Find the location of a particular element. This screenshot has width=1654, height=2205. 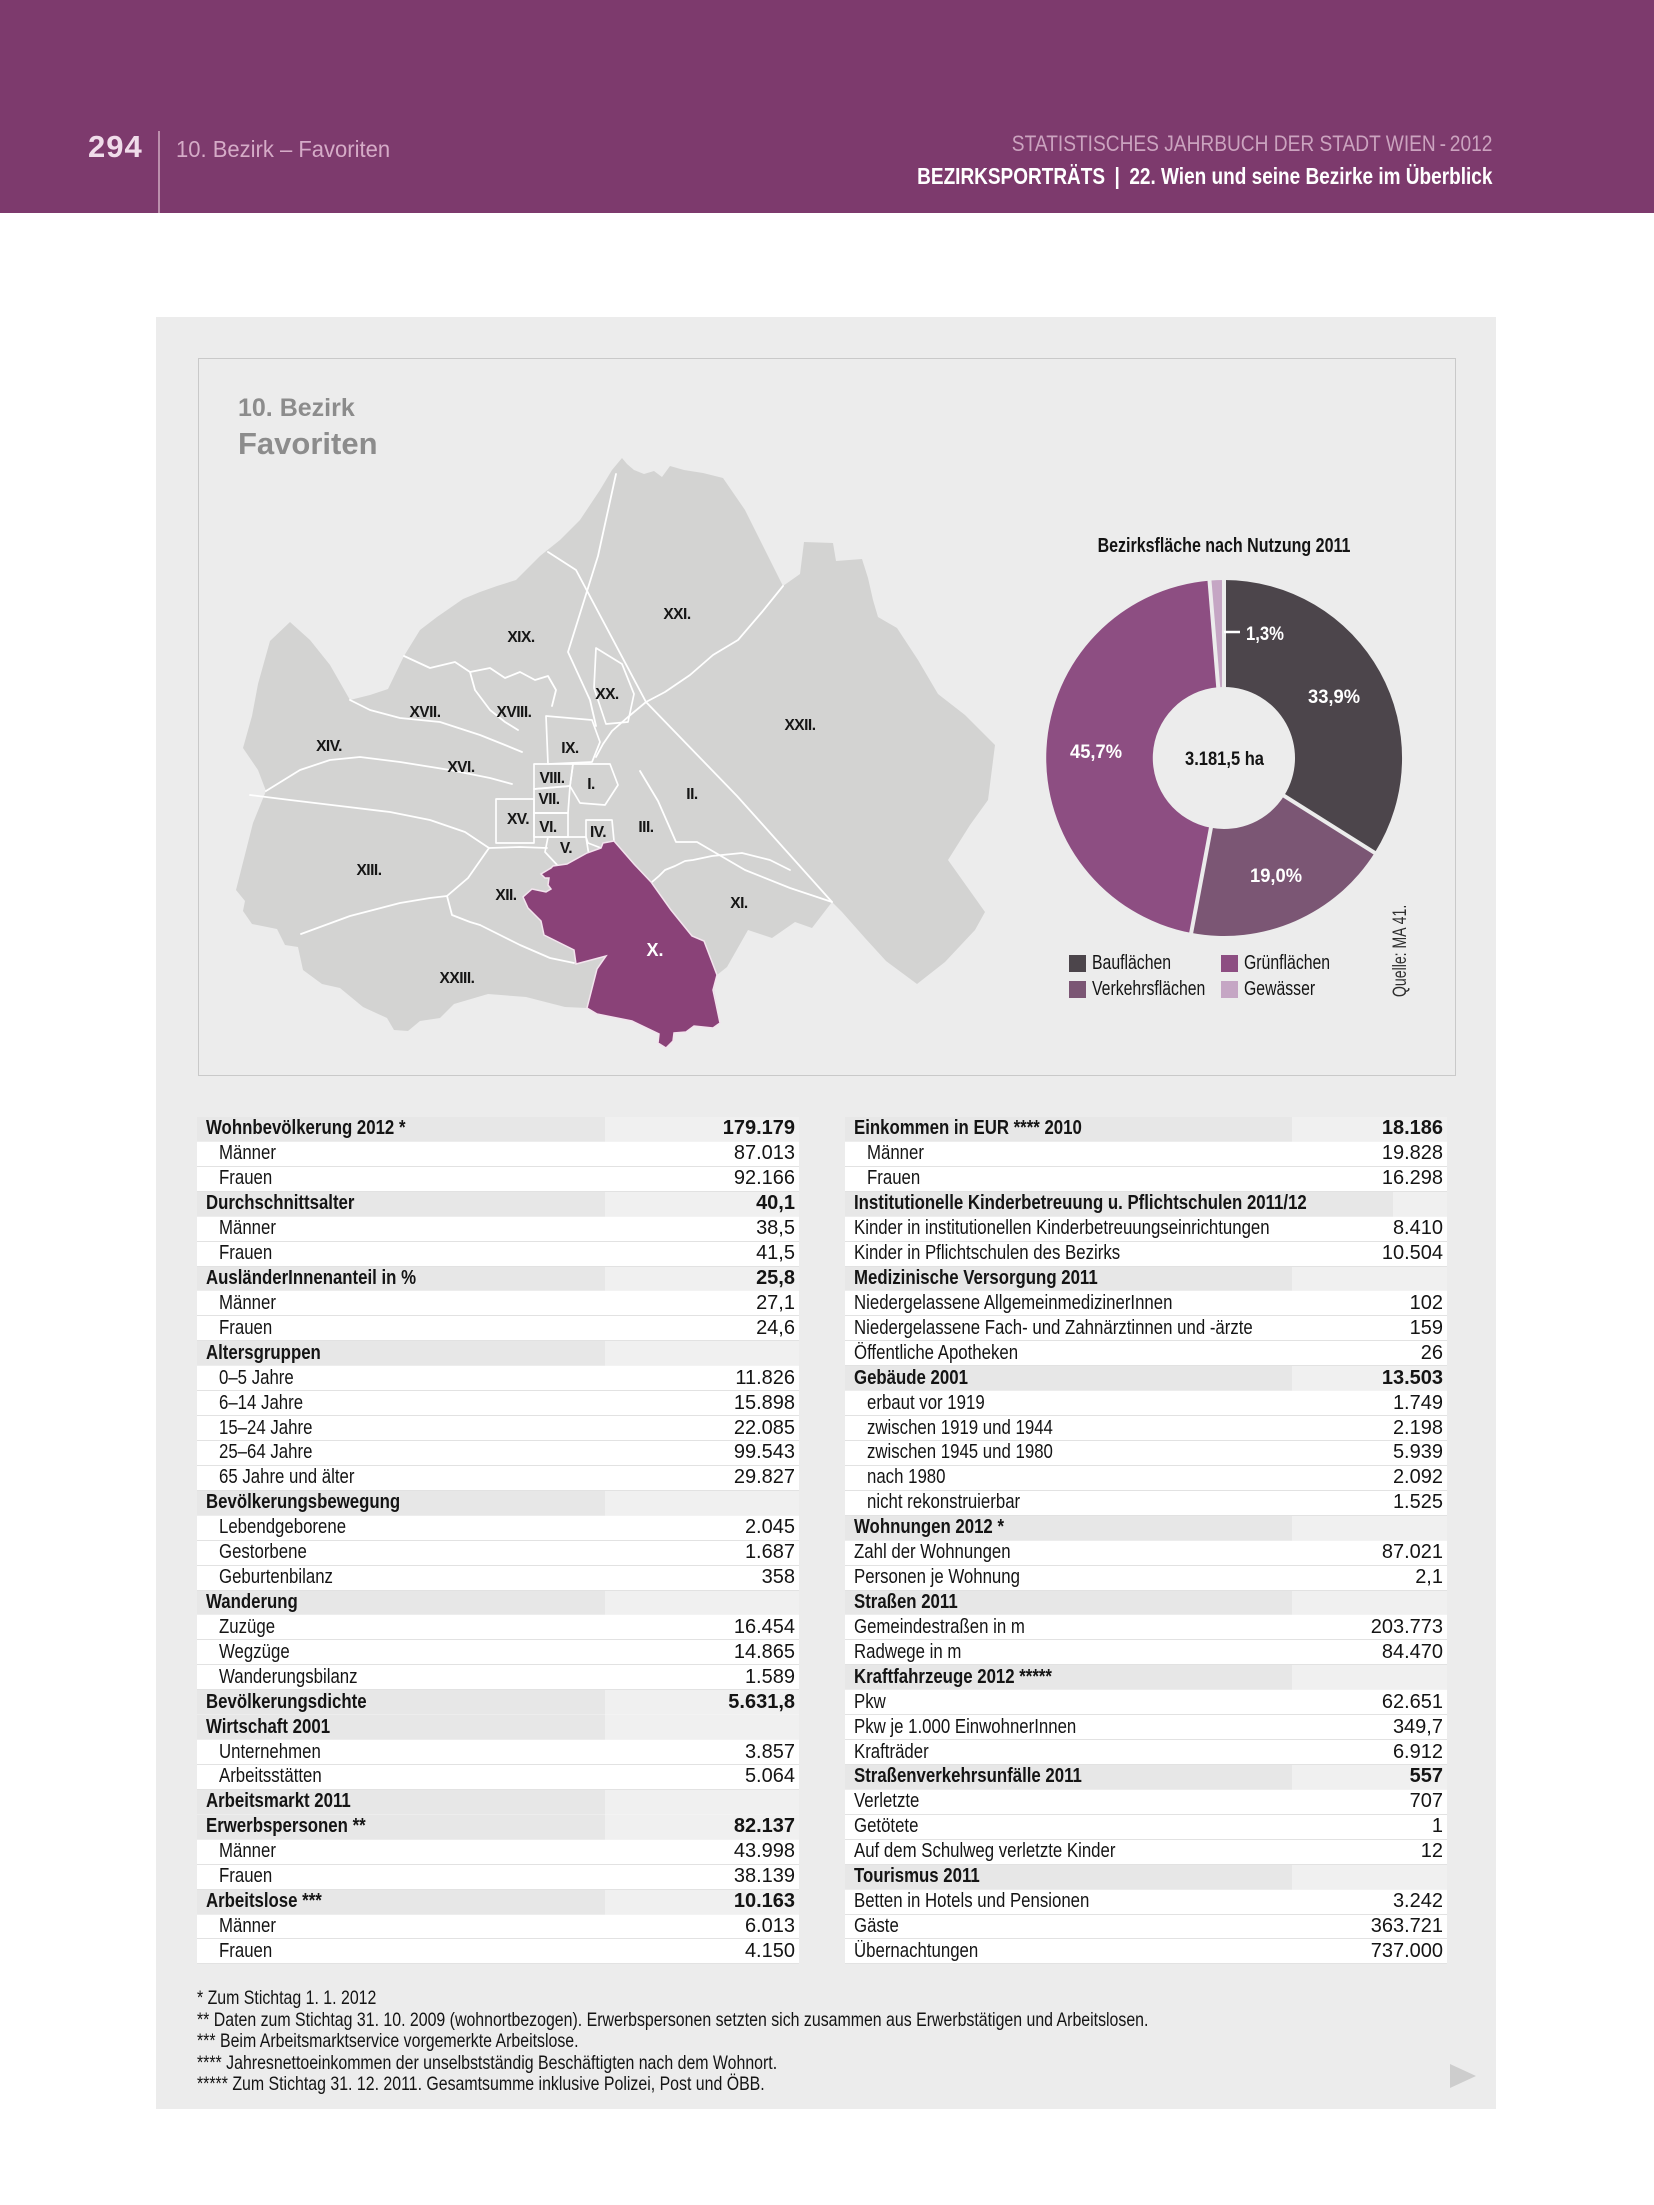

svg-text: XVIII. is located at coordinates (514, 712).